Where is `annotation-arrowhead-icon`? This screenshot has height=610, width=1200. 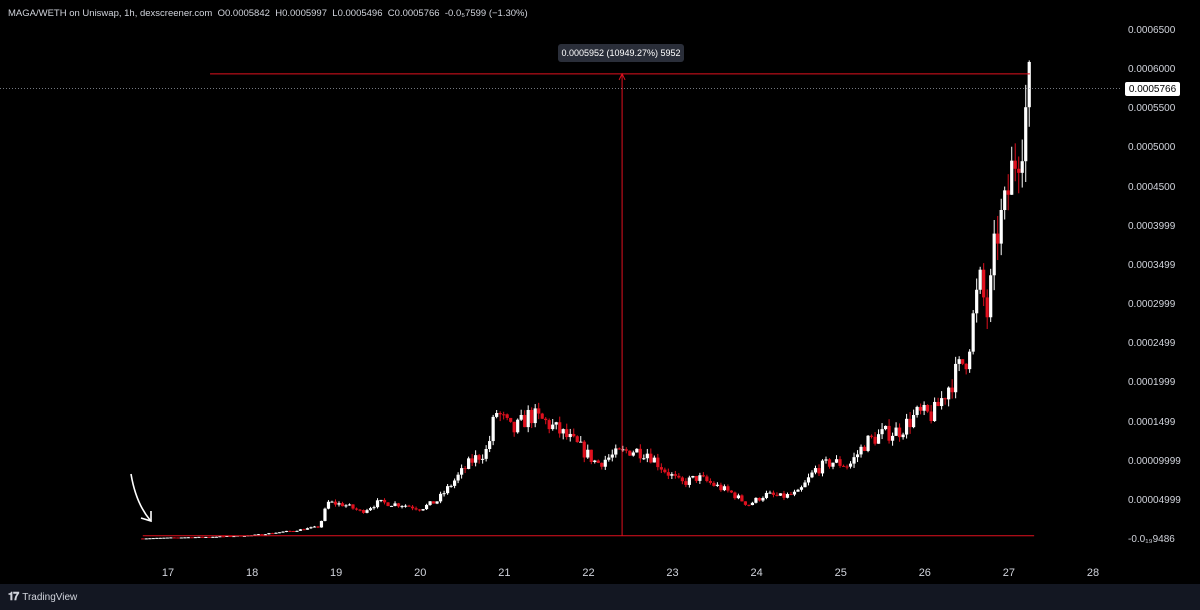 annotation-arrowhead-icon is located at coordinates (146, 517).